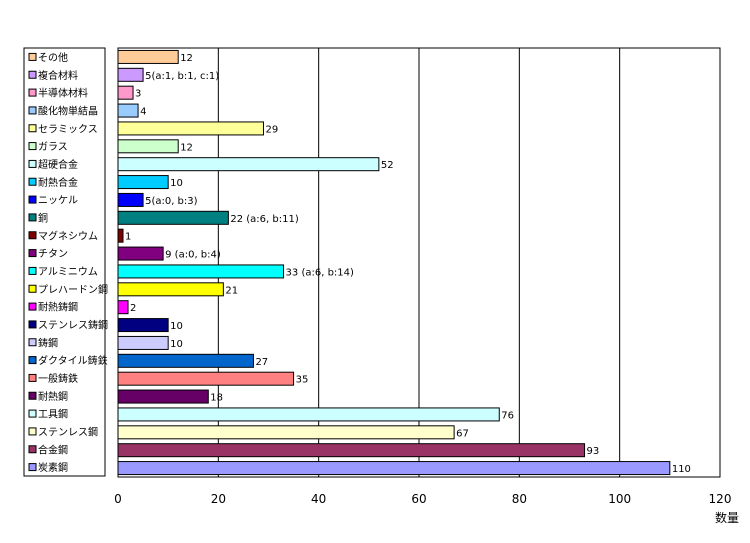  Describe the element at coordinates (619, 499) in the screenshot. I see `x-tick-label: 100` at that location.